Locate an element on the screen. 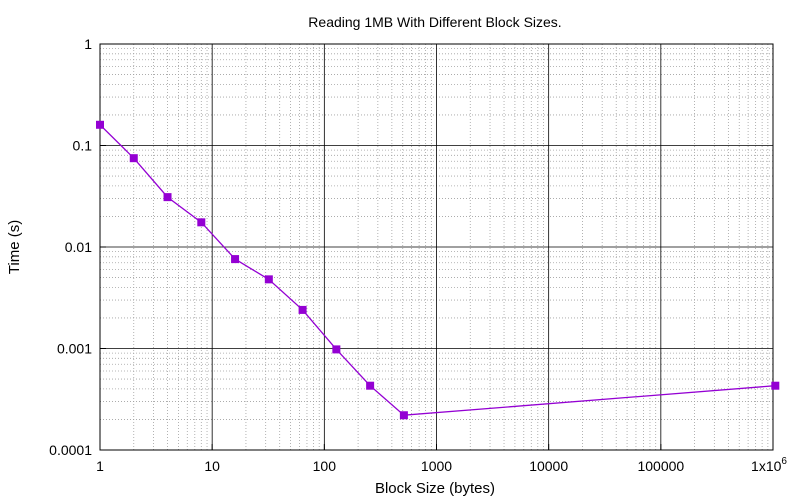 The image size is (800, 500). y-tick-labels: 0.0001 0.001 0.01 0.1 1 is located at coordinates (77, 247).